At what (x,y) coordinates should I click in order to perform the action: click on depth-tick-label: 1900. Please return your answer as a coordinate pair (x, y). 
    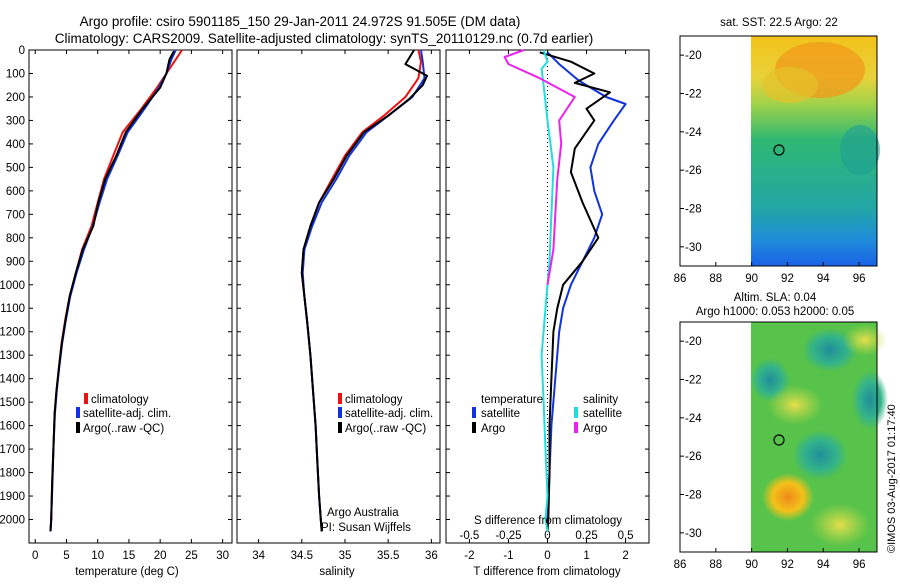
    Looking at the image, I should click on (12, 497).